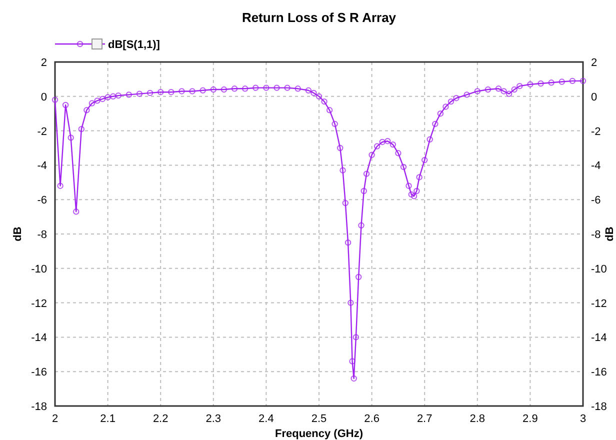 The height and width of the screenshot is (440, 616). Describe the element at coordinates (319, 17) in the screenshot. I see `chart-title: Return Loss of S R Array` at that location.